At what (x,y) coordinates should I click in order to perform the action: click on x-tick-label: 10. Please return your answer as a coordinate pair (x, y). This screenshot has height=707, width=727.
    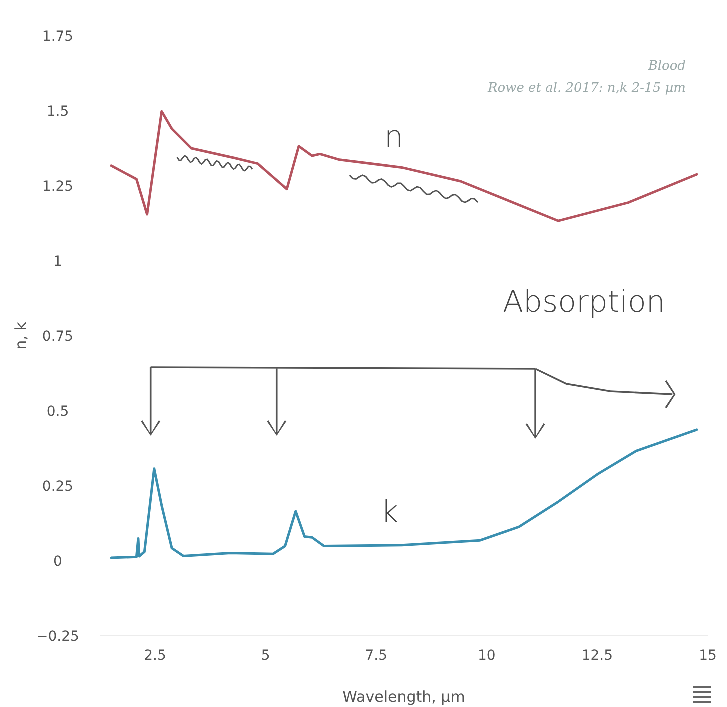
    Looking at the image, I should click on (487, 656).